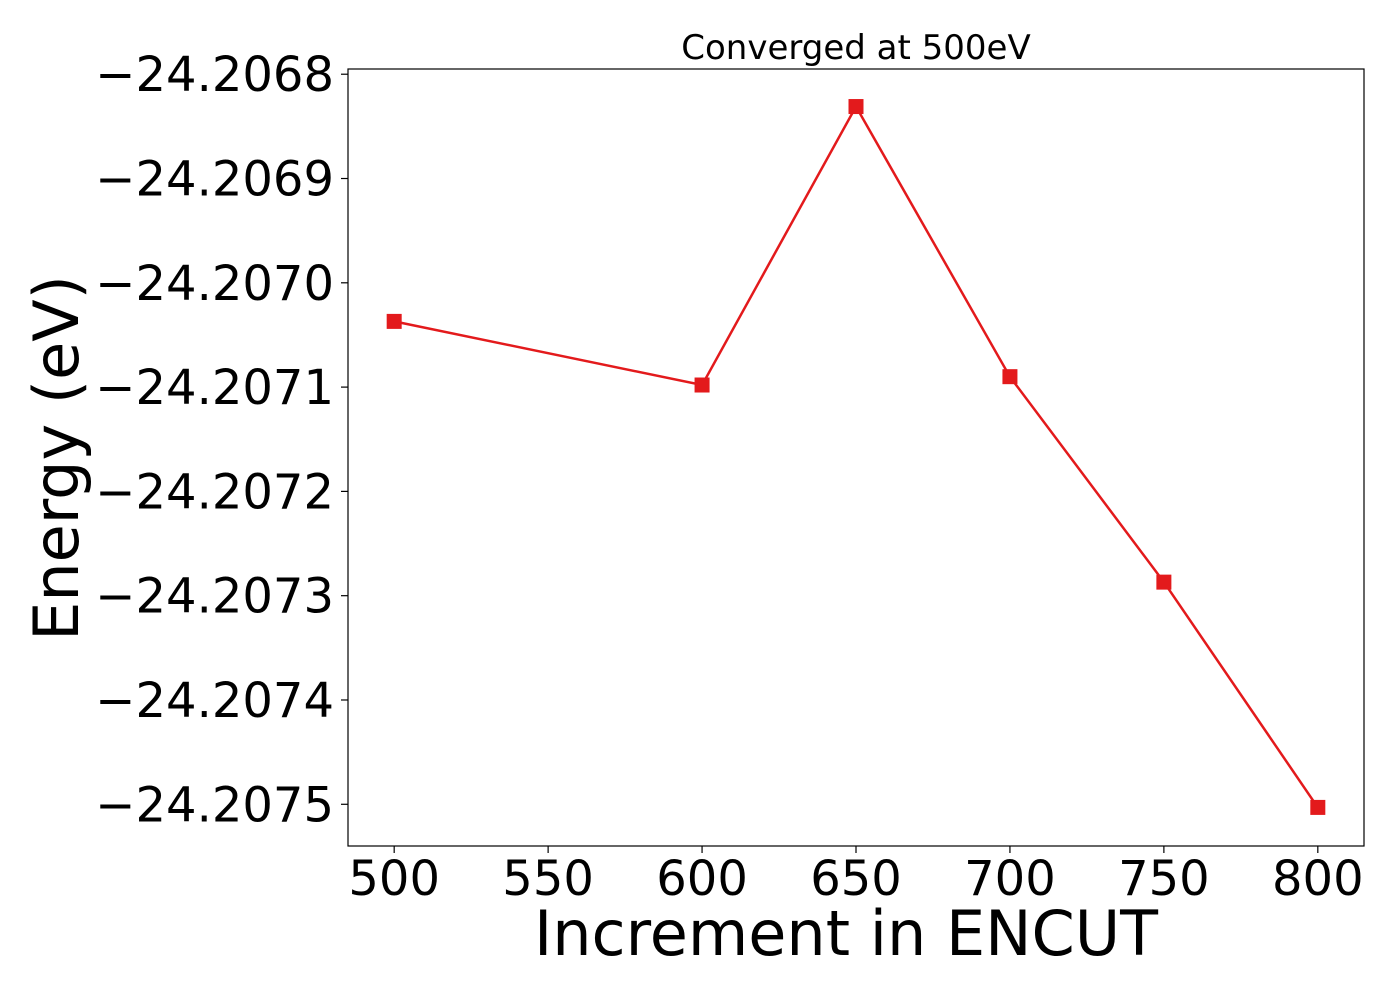 This screenshot has height=1000, width=1400. What do you see at coordinates (548, 879) in the screenshot?
I see `x-tick-label: 550` at bounding box center [548, 879].